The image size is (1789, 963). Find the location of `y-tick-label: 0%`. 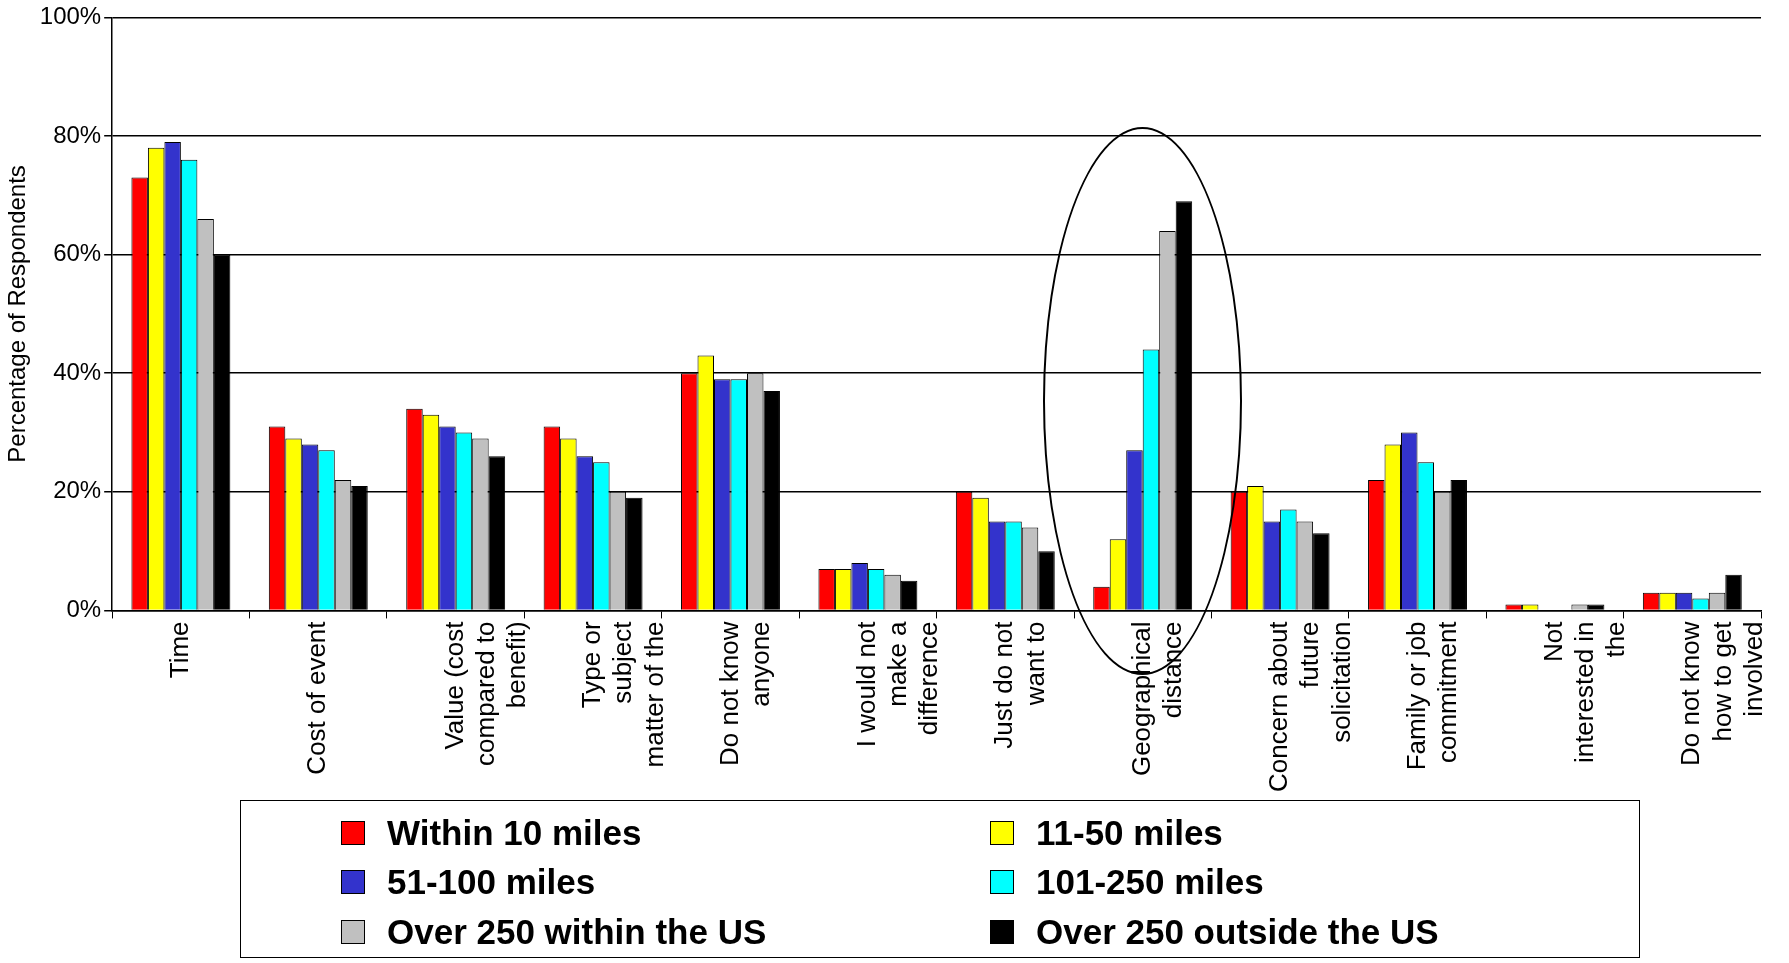

y-tick-label: 0% is located at coordinates (84, 609).